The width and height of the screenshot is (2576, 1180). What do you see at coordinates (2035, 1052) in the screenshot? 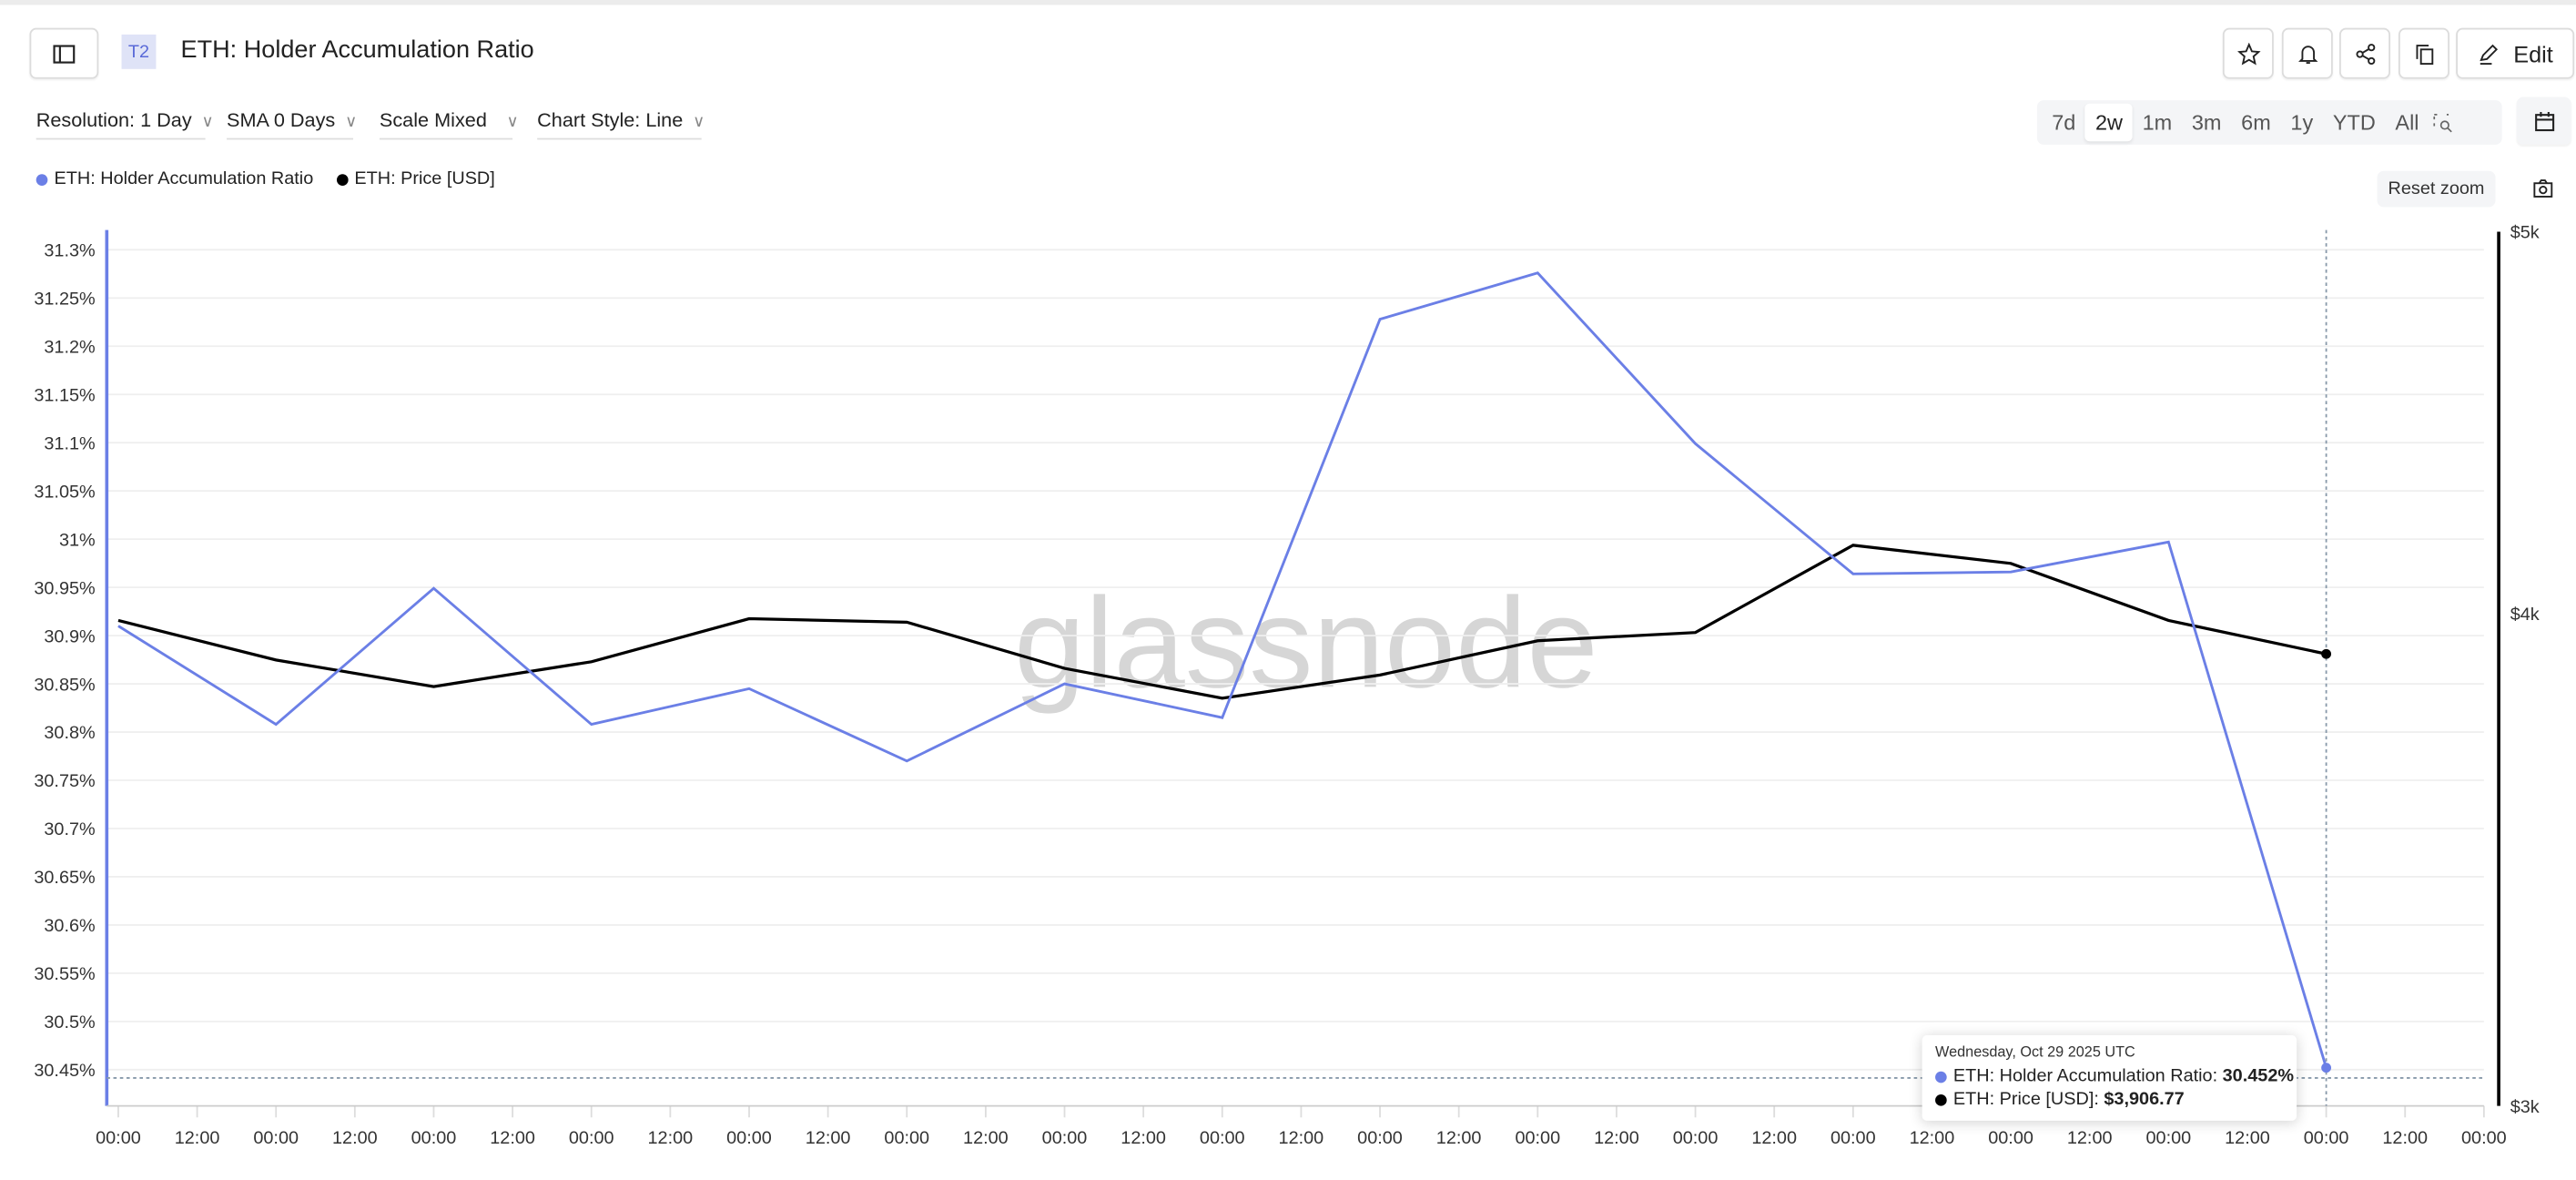
I see `tooltip-date: Wednesday, Oct 29 2025 UTC` at bounding box center [2035, 1052].